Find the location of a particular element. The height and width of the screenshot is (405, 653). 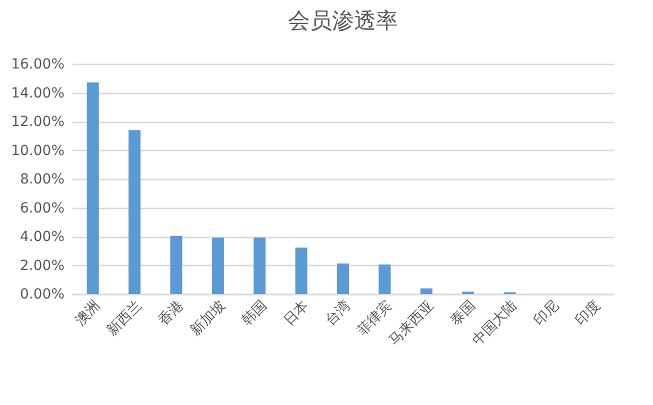

x-tick-label: 日本 is located at coordinates (296, 313).